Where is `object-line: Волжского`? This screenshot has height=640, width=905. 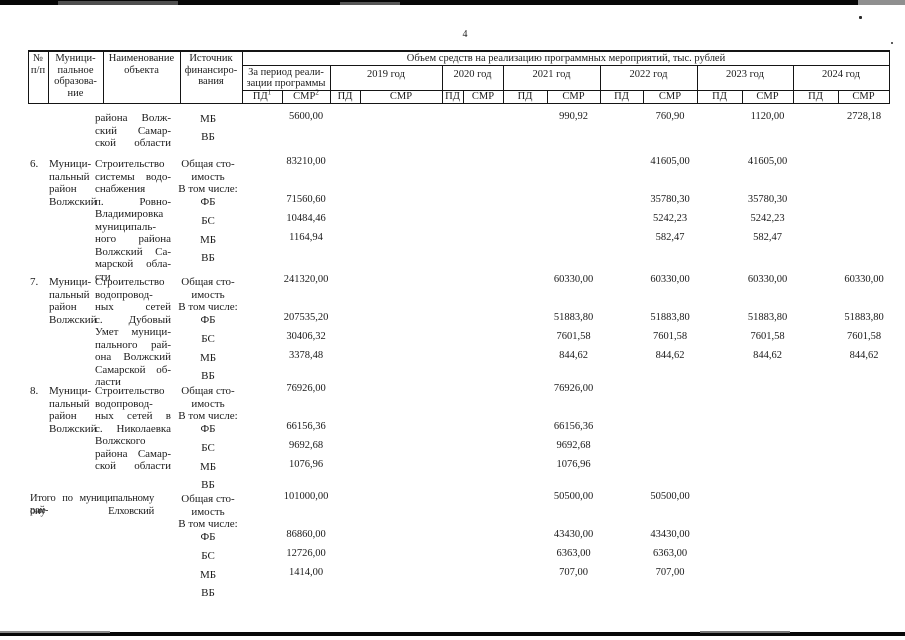 object-line: Волжского is located at coordinates (120, 441).